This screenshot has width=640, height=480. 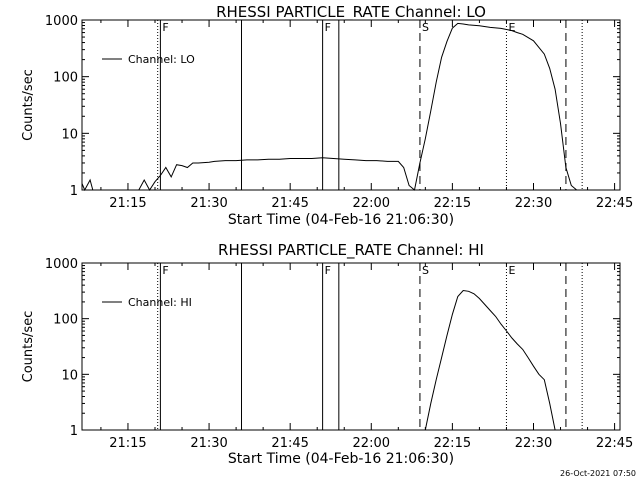 I want to click on legend-label: Channel: LO, so click(x=161, y=59).